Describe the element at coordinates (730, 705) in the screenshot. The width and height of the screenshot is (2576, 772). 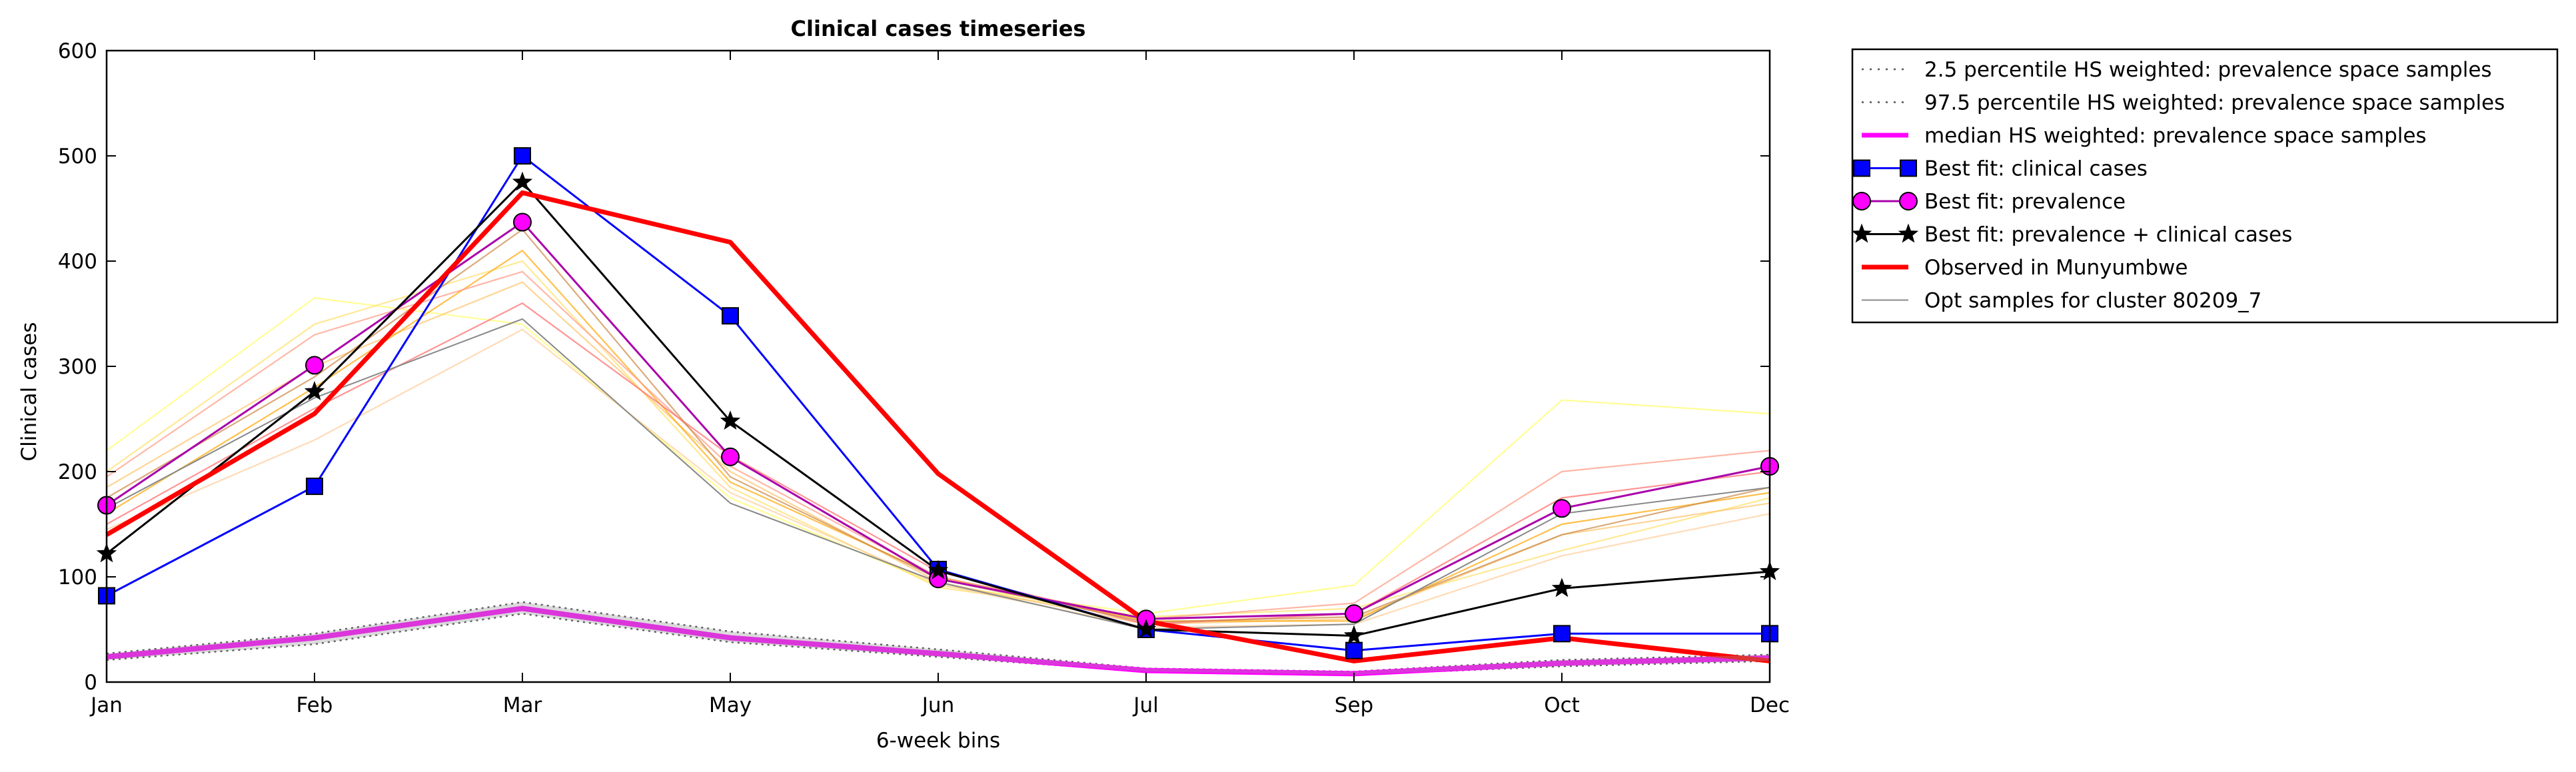
I see `x-tick-label-3: May` at that location.